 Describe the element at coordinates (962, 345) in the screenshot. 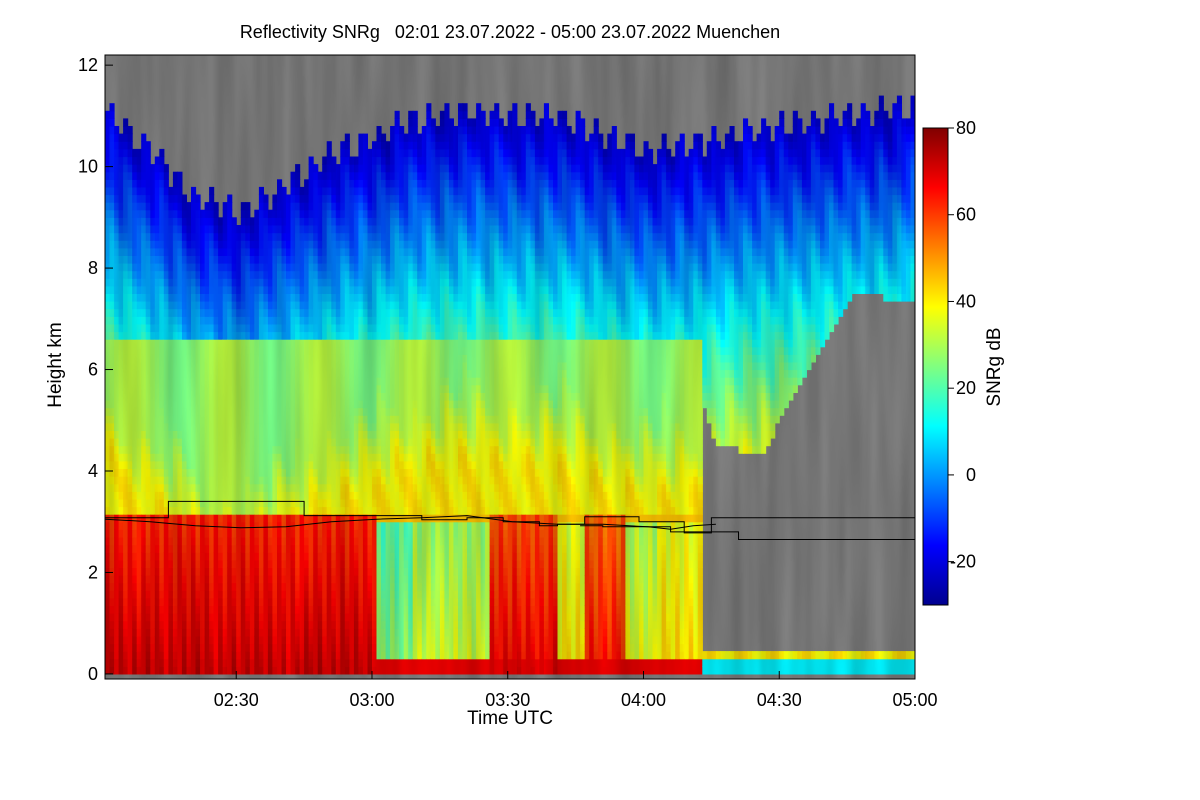

I see `colorbar-ticks: -20 0 20 40 60 80` at that location.